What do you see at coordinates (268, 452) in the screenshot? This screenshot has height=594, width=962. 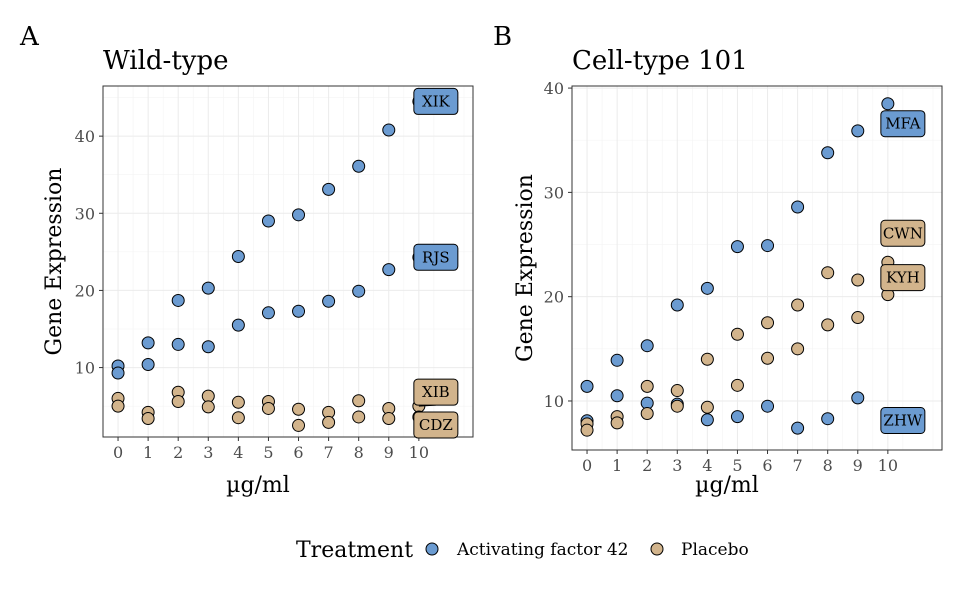 I see `panel-a-x-tick-label: 5` at bounding box center [268, 452].